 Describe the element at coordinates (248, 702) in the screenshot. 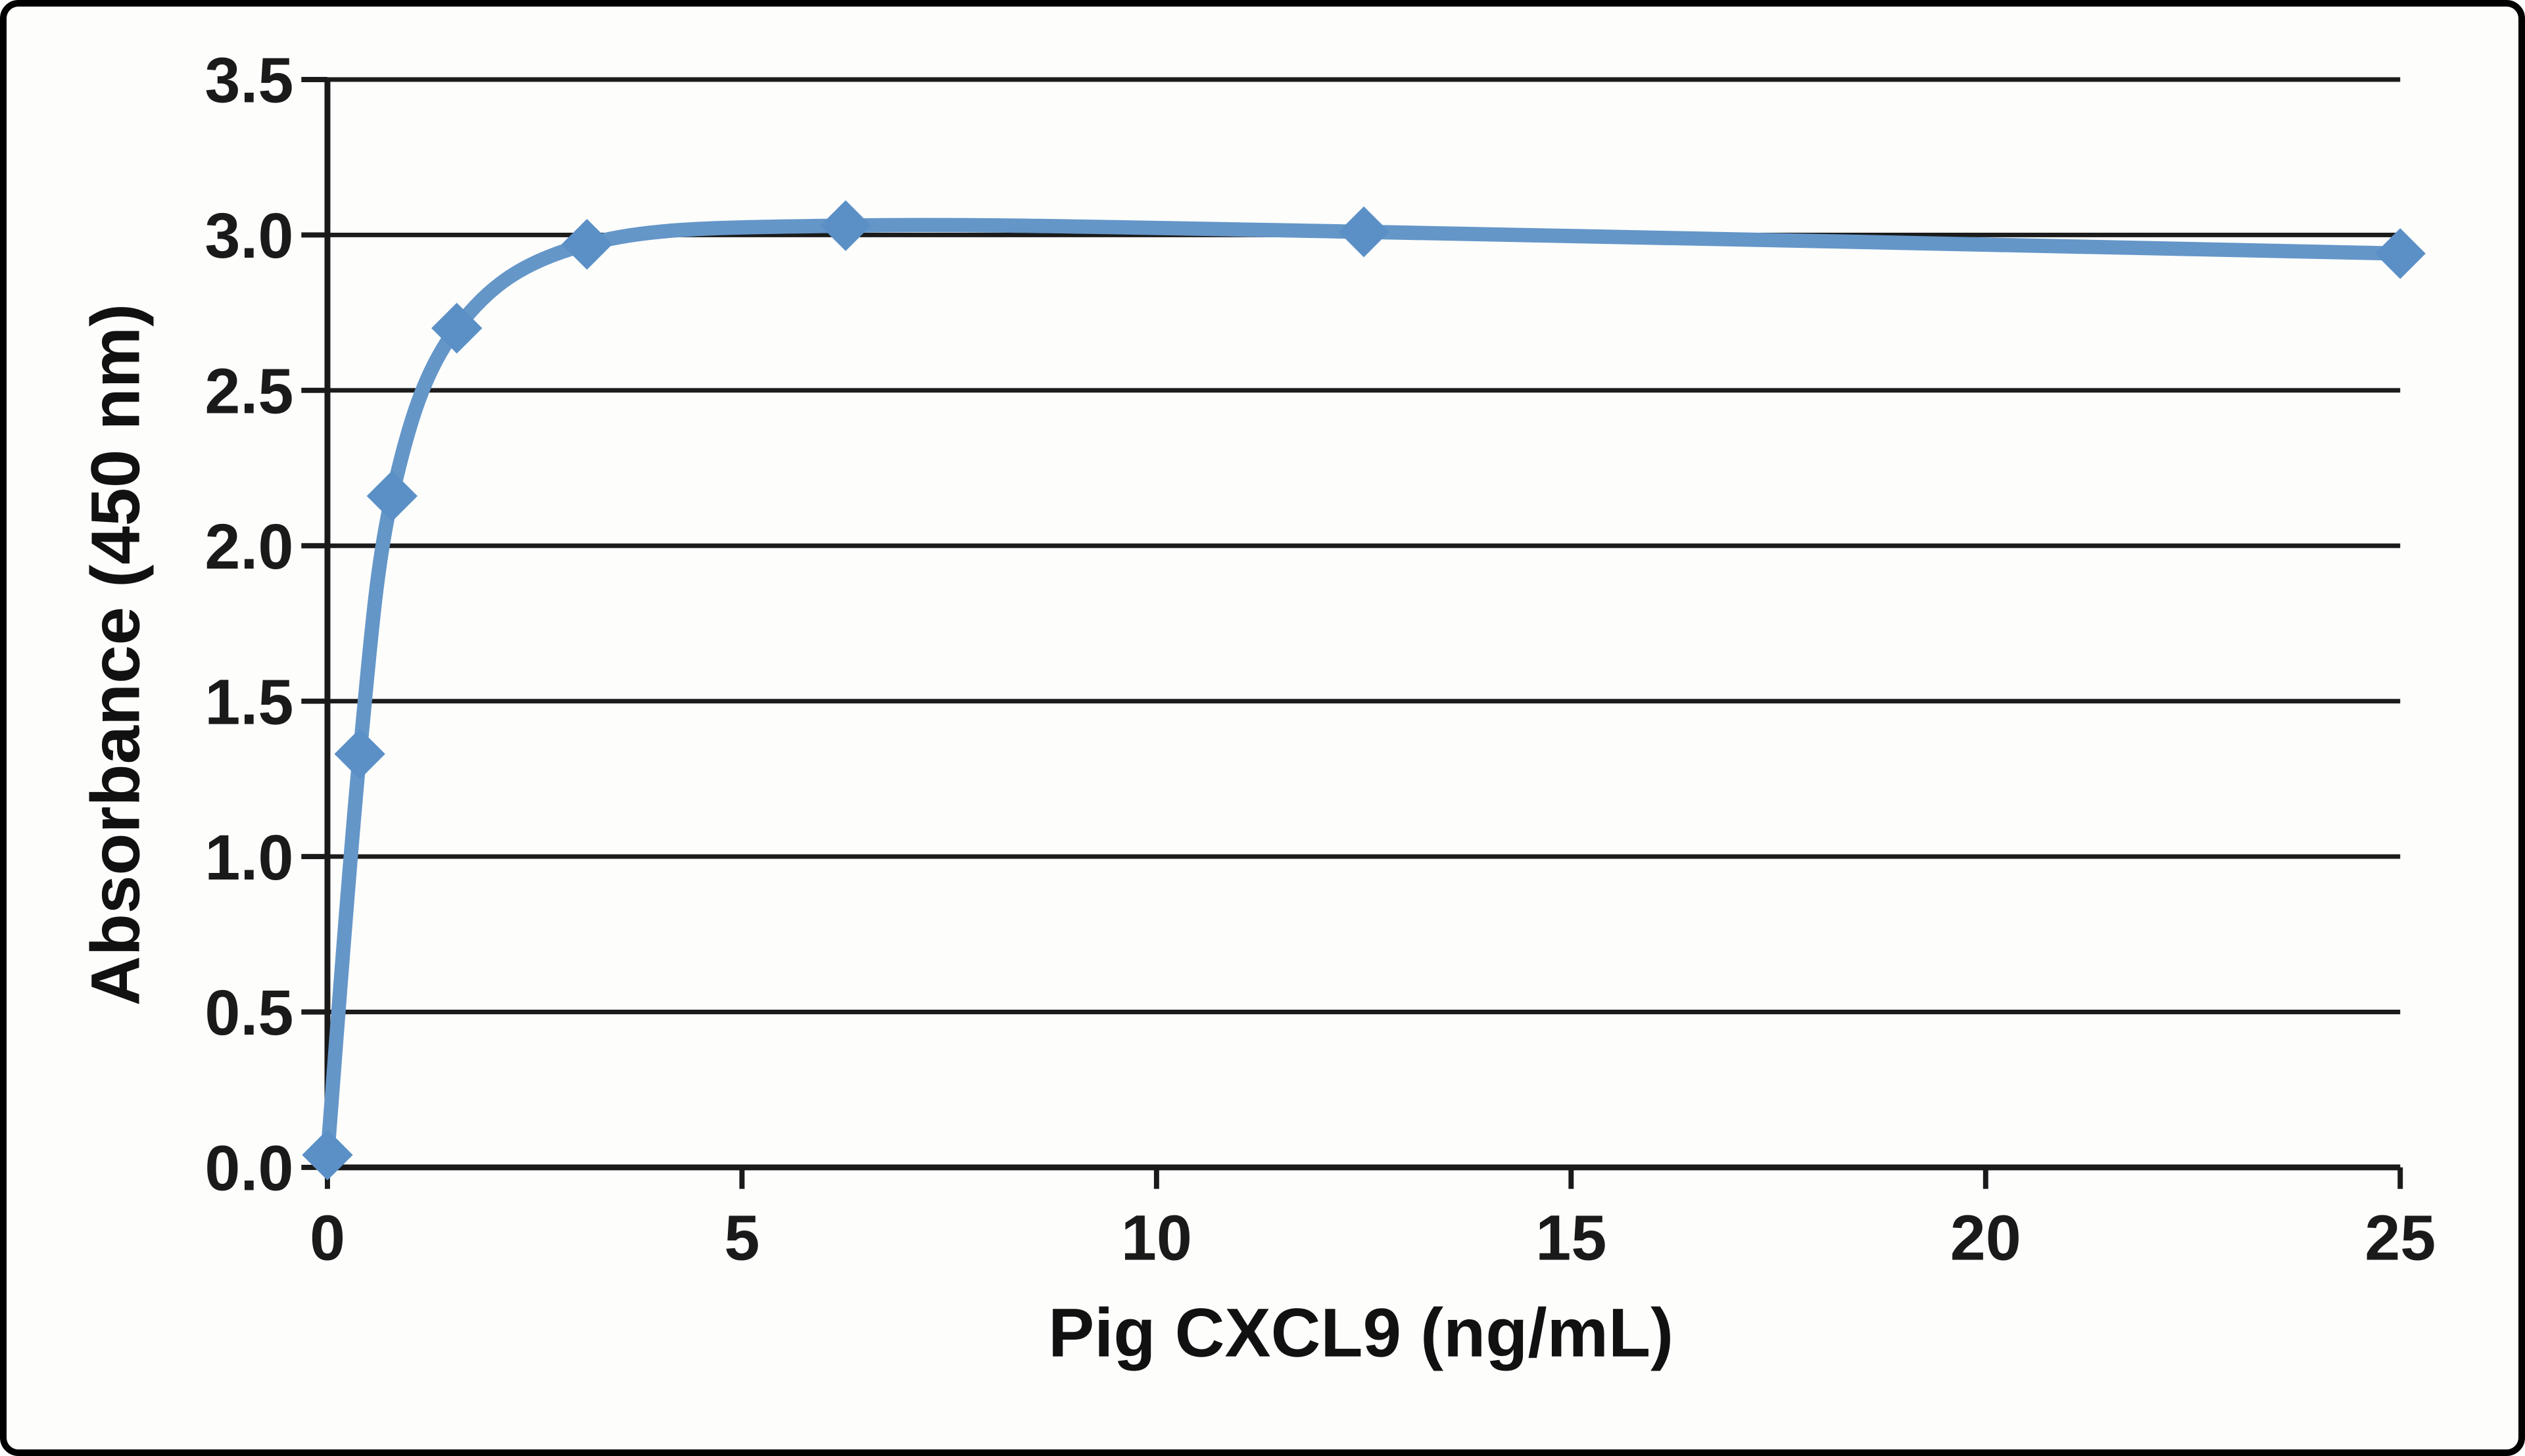

I see `y-tick-label: 1.5` at that location.